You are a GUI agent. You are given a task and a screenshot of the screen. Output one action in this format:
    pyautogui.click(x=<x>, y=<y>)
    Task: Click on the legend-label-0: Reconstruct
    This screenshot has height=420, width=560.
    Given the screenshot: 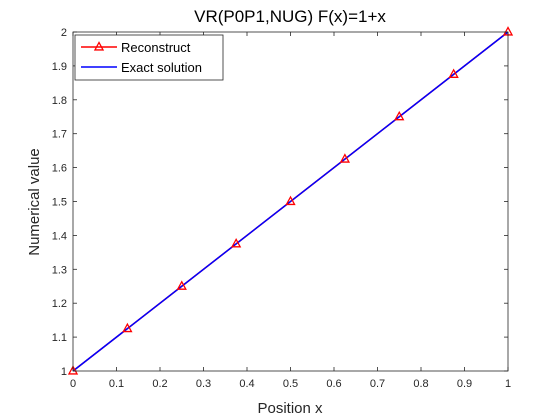 What is the action you would take?
    pyautogui.click(x=156, y=47)
    